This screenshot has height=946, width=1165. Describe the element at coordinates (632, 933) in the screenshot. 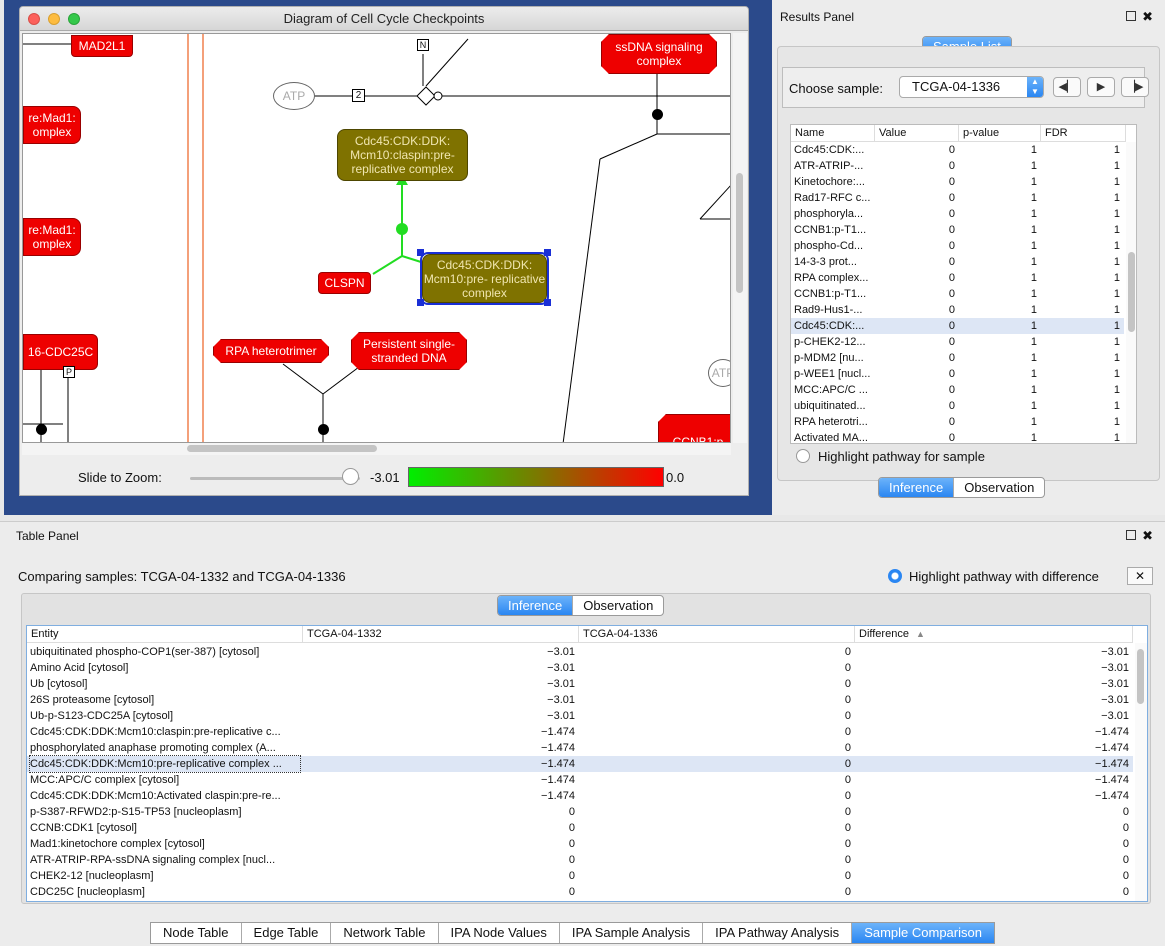

I see `tab-ipa-sample-analysis: IPA Sample Analysis` at that location.